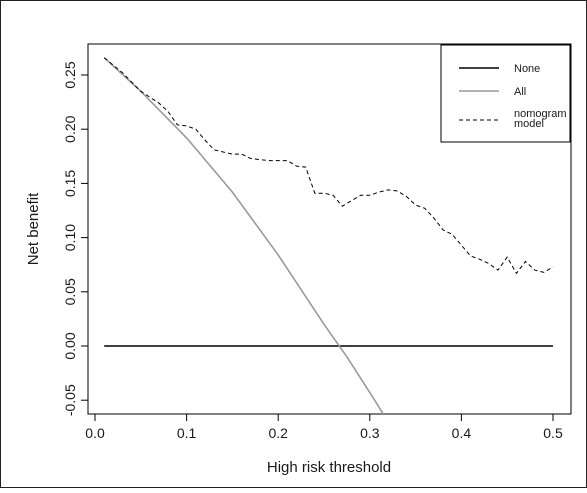 The width and height of the screenshot is (587, 493). What do you see at coordinates (70, 74) in the screenshot?
I see `y-tick-label: 0.25` at bounding box center [70, 74].